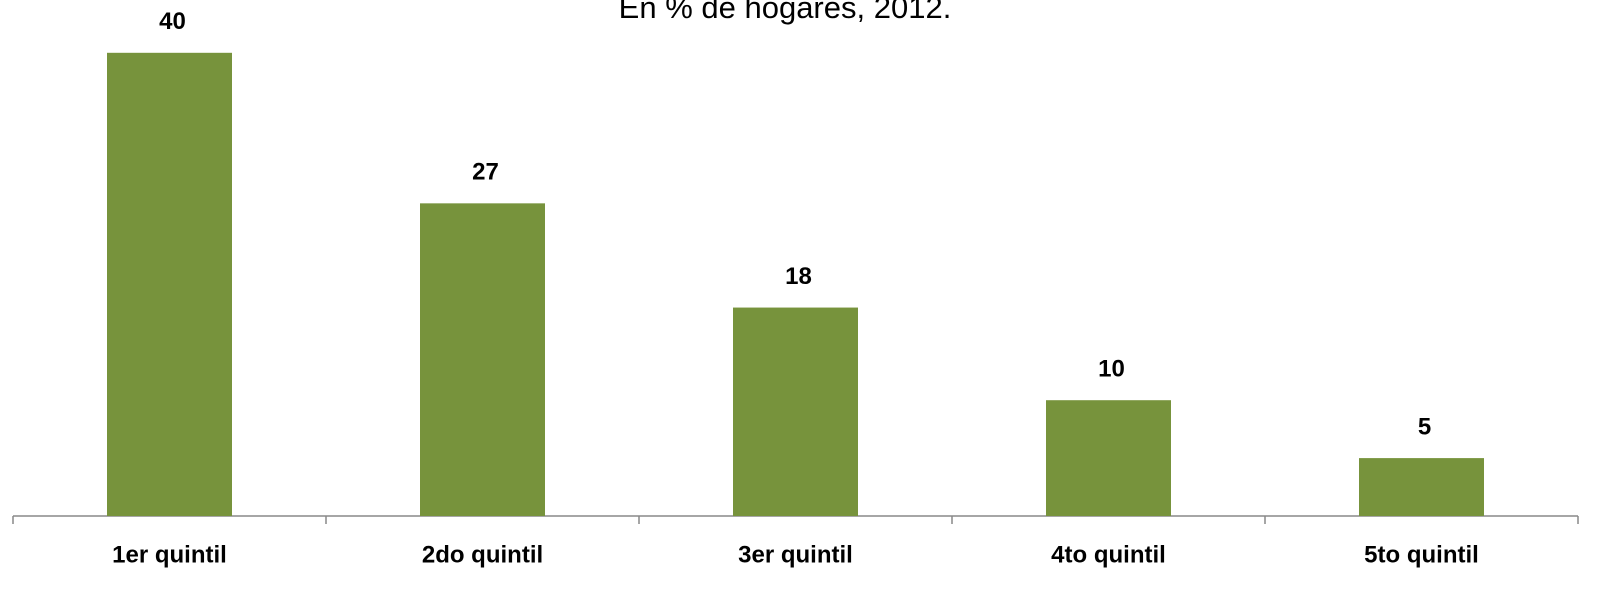  What do you see at coordinates (485, 172) in the screenshot?
I see `data-label: 27` at bounding box center [485, 172].